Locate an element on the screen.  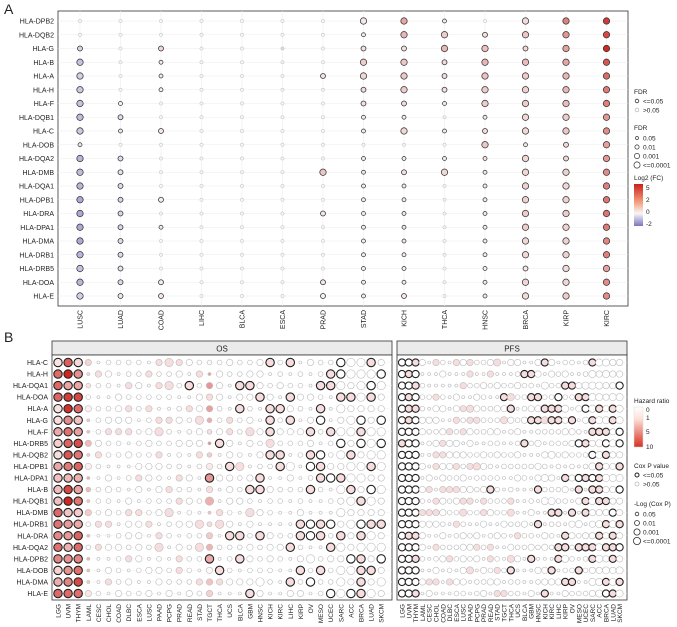
legend-logp-title: -Log (Cox P) is located at coordinates (652, 504).